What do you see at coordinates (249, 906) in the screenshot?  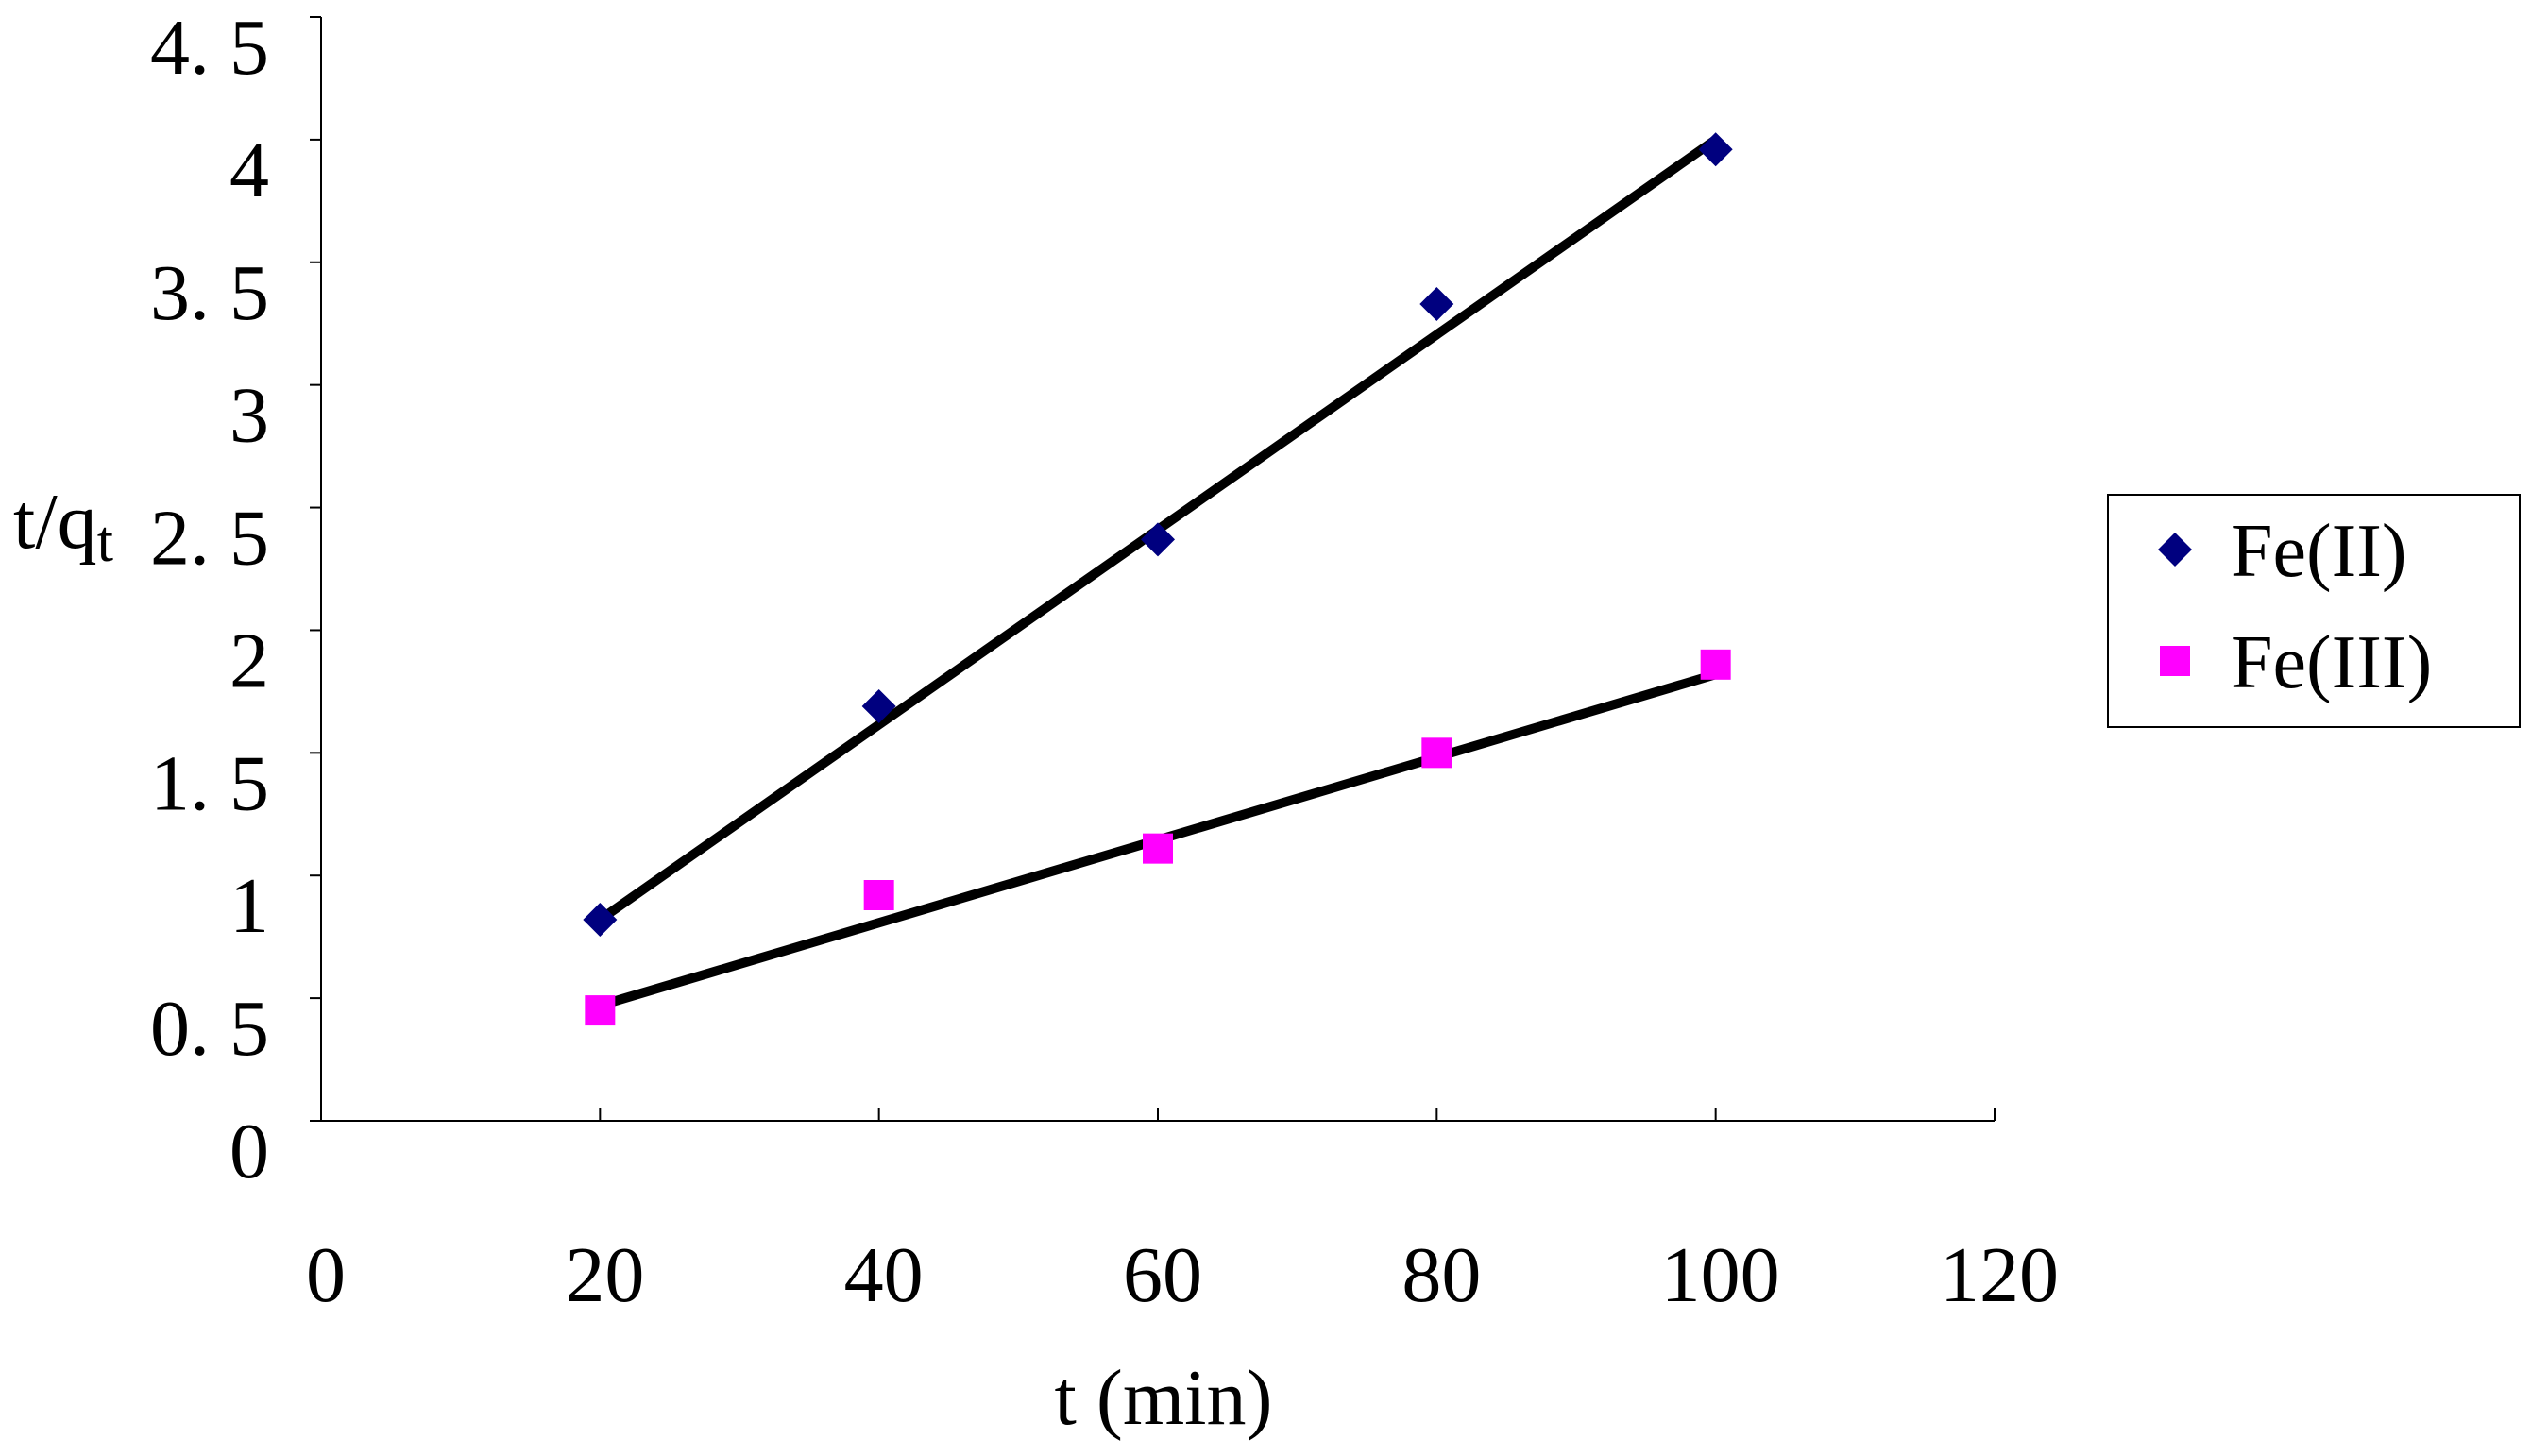 I see `y-tick-label: 1` at bounding box center [249, 906].